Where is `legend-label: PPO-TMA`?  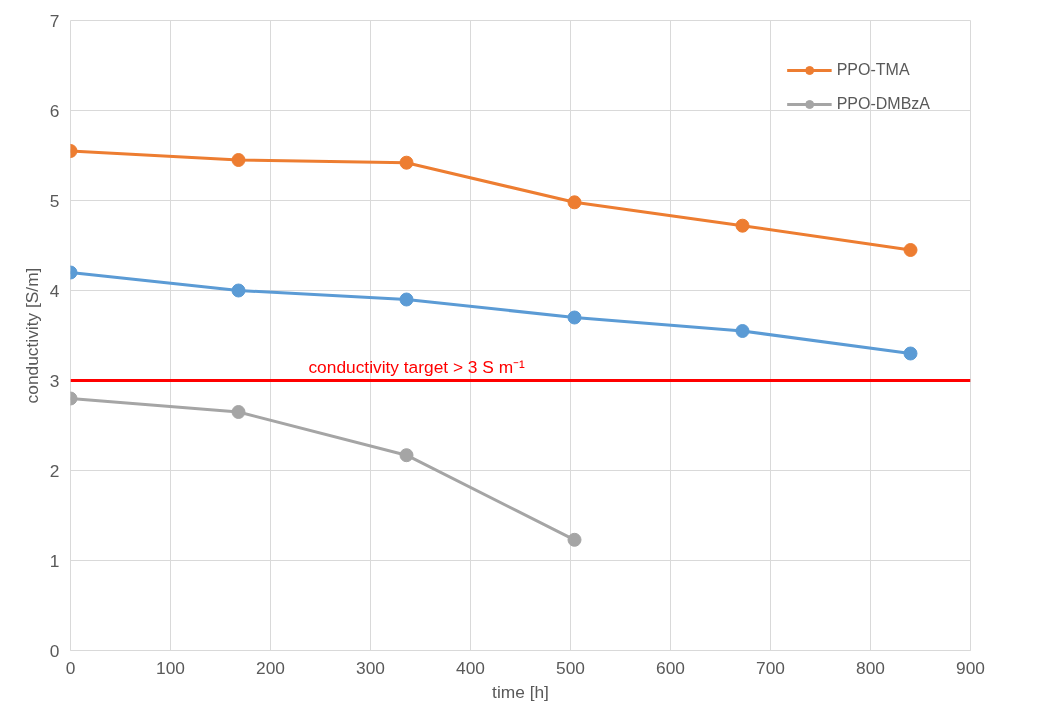 legend-label: PPO-TMA is located at coordinates (873, 70).